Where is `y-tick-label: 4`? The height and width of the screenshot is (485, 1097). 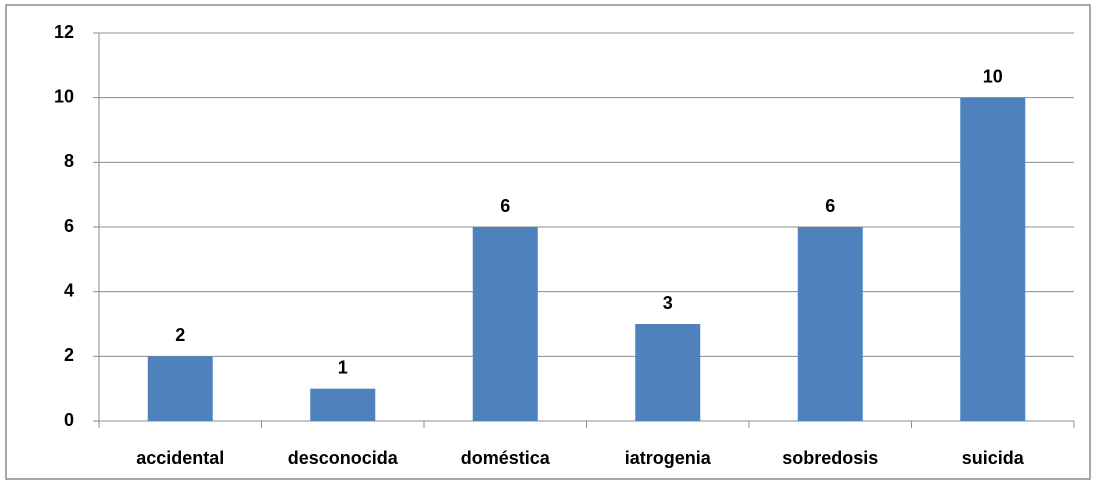
y-tick-label: 4 is located at coordinates (69, 290).